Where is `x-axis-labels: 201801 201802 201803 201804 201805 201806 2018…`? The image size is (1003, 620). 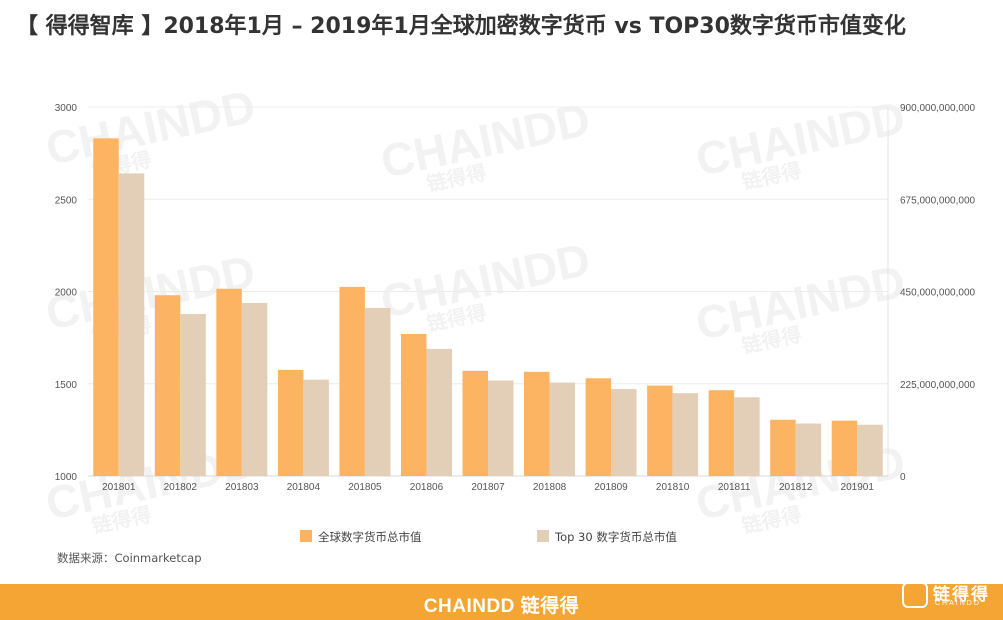 x-axis-labels: 201801 201802 201803 201804 201805 201806 2018… is located at coordinates (488, 487).